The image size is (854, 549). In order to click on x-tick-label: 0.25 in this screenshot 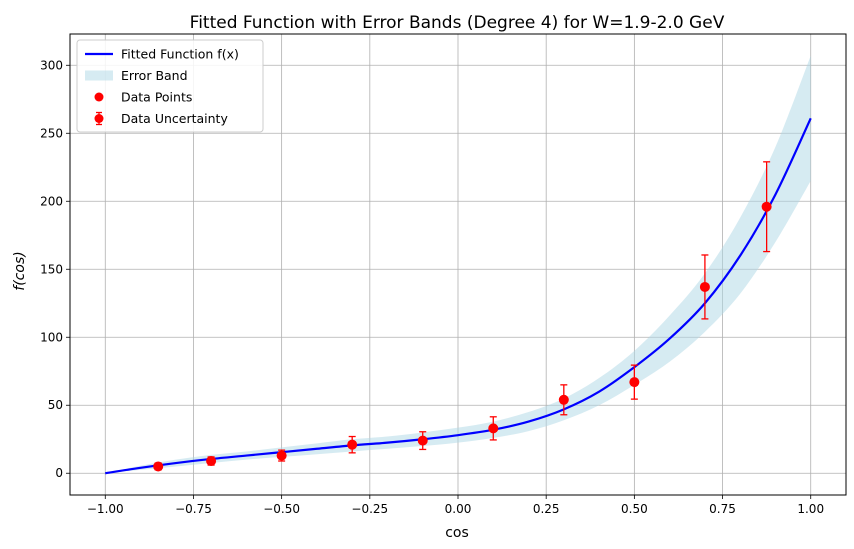, I will do `click(546, 509)`.